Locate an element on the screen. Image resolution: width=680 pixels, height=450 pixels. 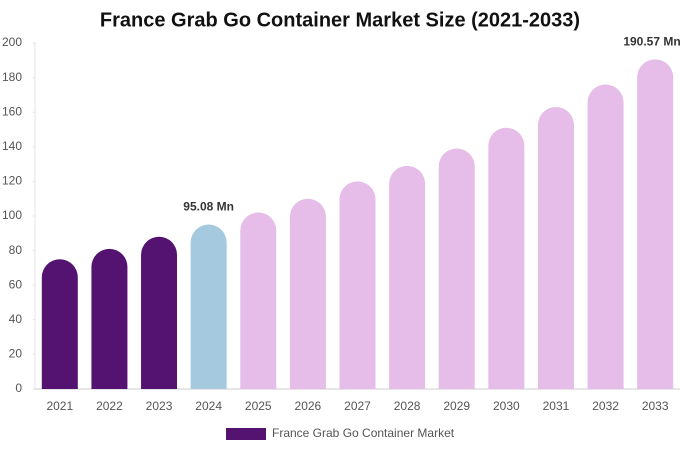
legend-swatch is located at coordinates (246, 434).